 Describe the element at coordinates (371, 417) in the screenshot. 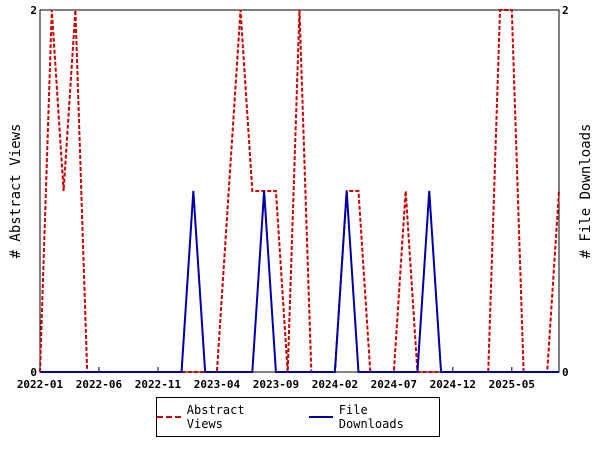

I see `legend-label-file-downloads: File Downloads` at that location.